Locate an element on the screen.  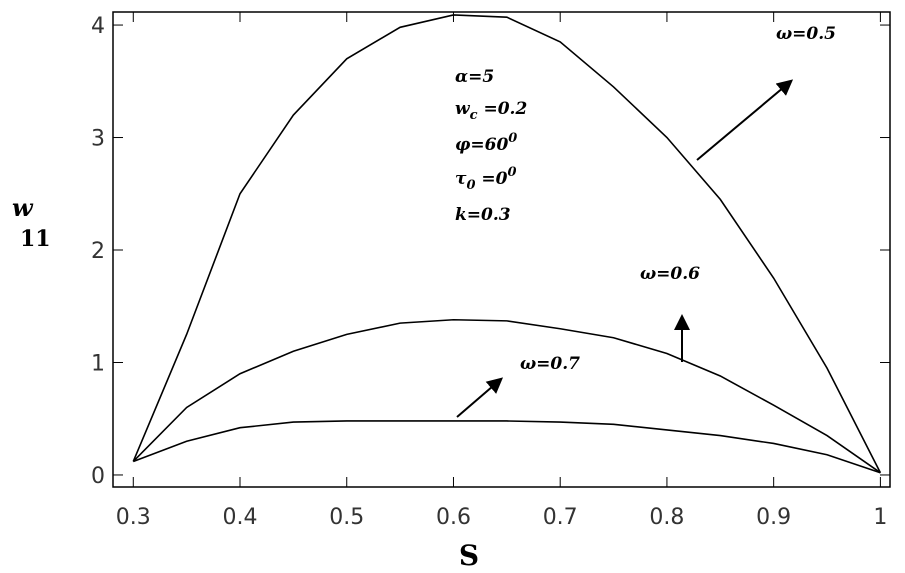
param-sub: 0 is located at coordinates (470, 185).